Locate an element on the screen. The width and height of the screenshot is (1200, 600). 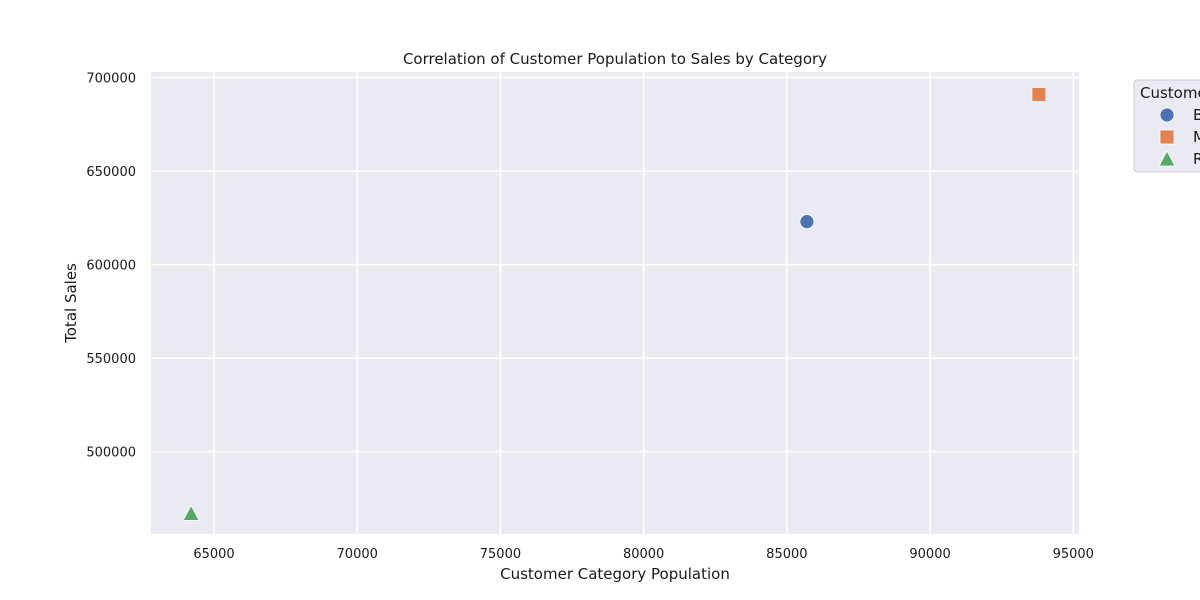
legend-marker-square is located at coordinates (1167, 137).